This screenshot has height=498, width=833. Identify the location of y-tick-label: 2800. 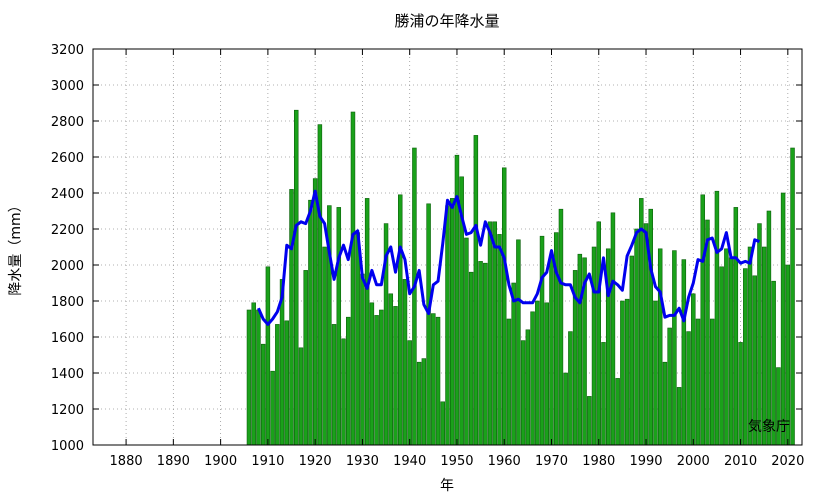
(67, 122).